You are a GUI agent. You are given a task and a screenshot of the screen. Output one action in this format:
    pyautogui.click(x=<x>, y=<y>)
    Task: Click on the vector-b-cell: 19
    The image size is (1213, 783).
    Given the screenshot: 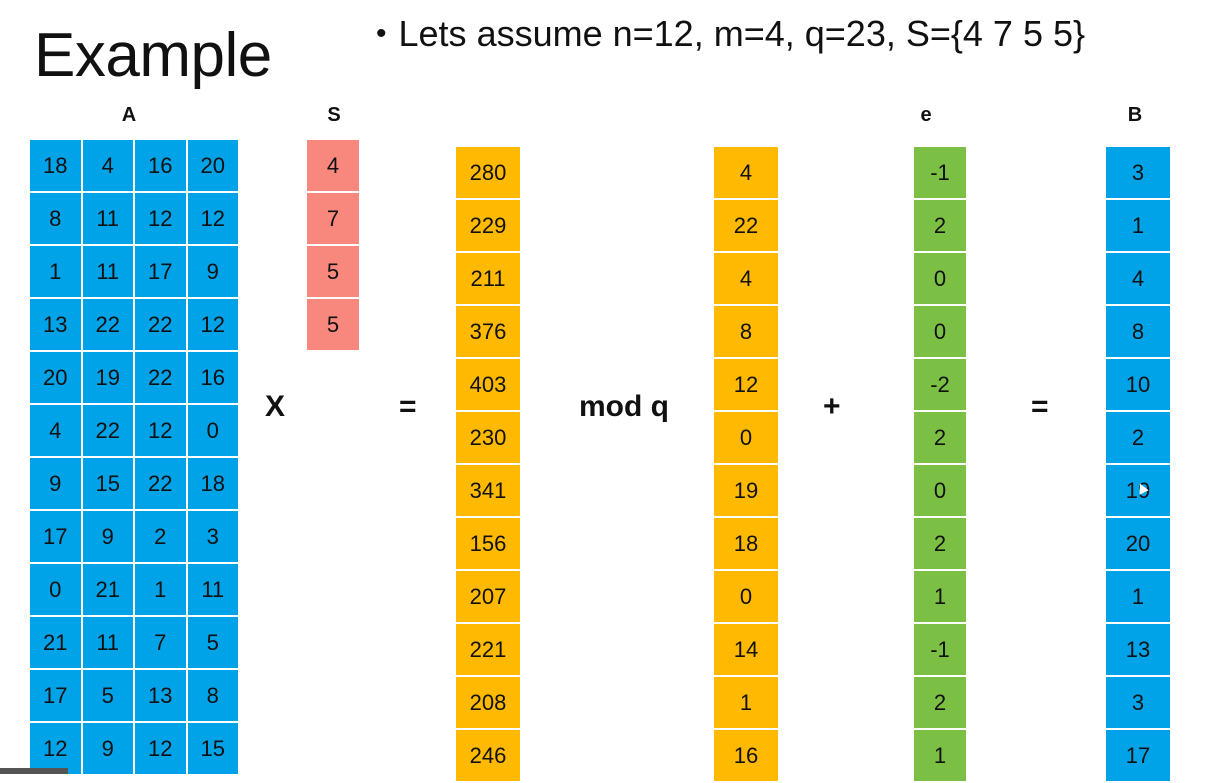 What is the action you would take?
    pyautogui.click(x=1138, y=491)
    